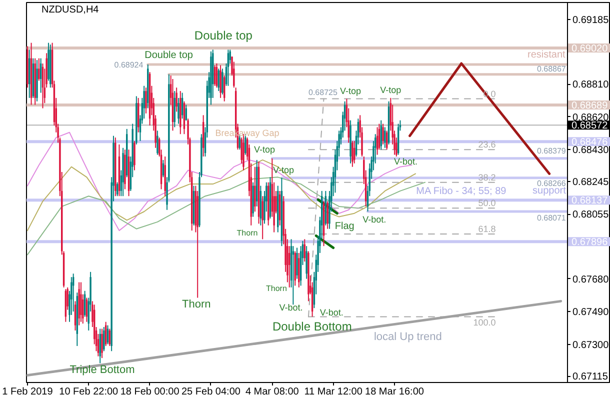  I want to click on series-label: 50.0, so click(487, 203).